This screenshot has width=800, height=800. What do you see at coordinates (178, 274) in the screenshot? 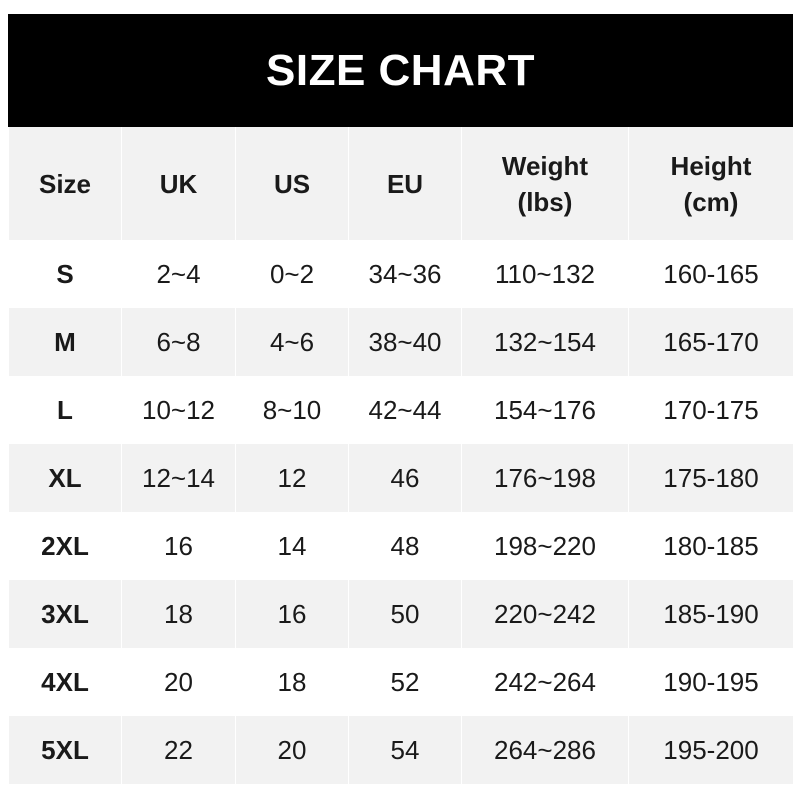
I see `table-cell: 2~4` at bounding box center [178, 274].